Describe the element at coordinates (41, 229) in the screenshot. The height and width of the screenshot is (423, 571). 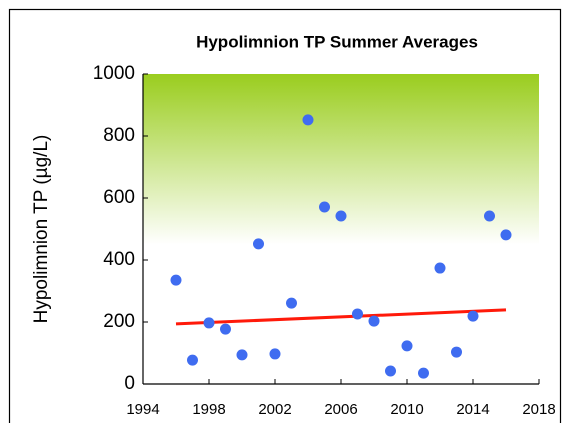
I see `y-axis-label: Hypolimnion TP (µg/L)` at that location.